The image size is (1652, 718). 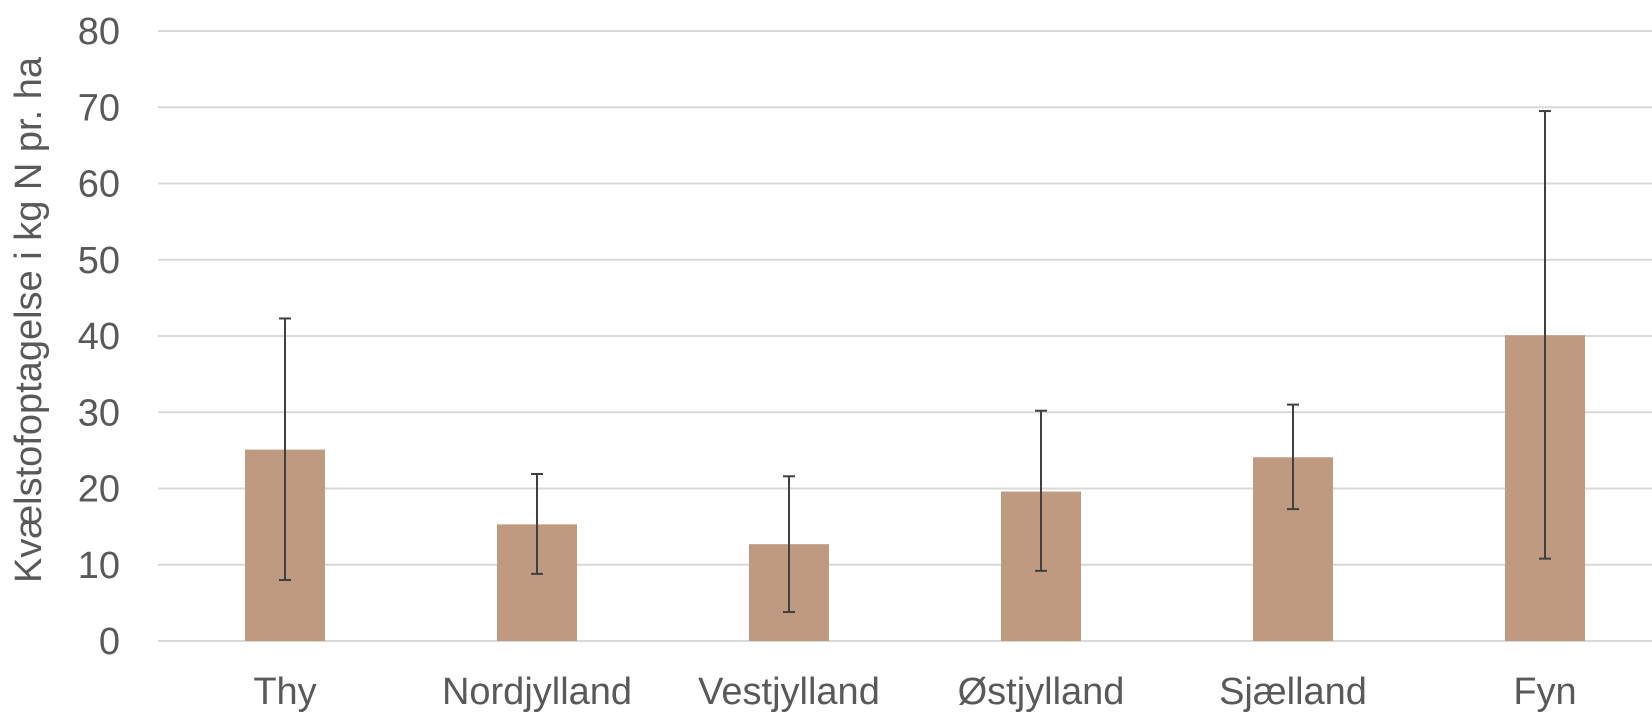 I want to click on y-axis-tick-labels: 0 10 20 30 40 50 60 70 80, so click(x=99, y=337).